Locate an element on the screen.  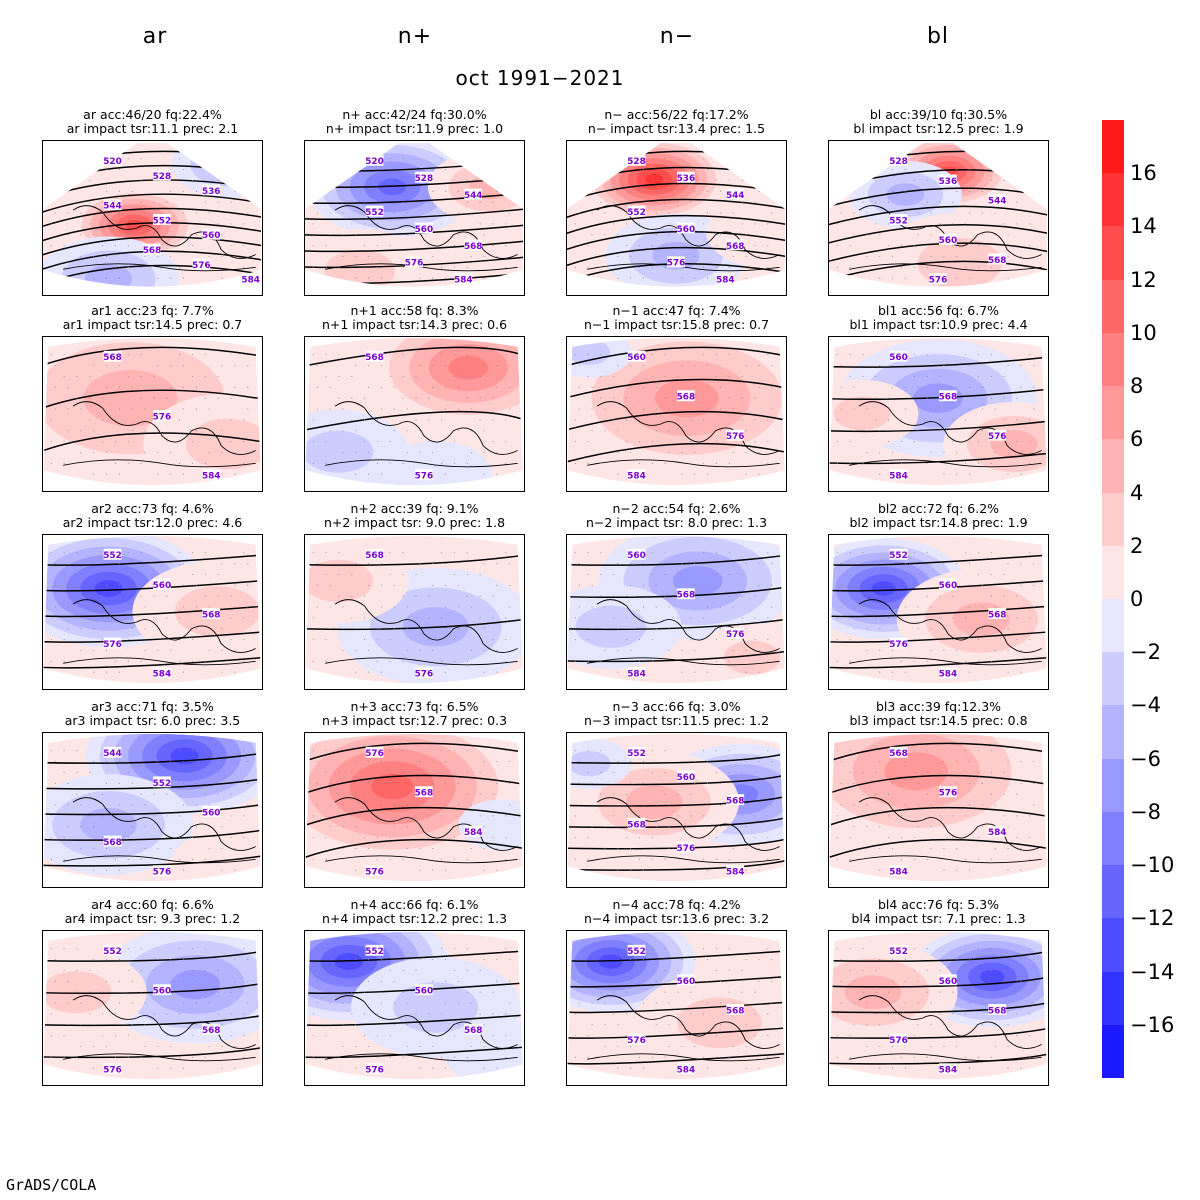
panel-title-line2: n+3 impact tsr:12.7 prec: 0.3 is located at coordinates (414, 720).